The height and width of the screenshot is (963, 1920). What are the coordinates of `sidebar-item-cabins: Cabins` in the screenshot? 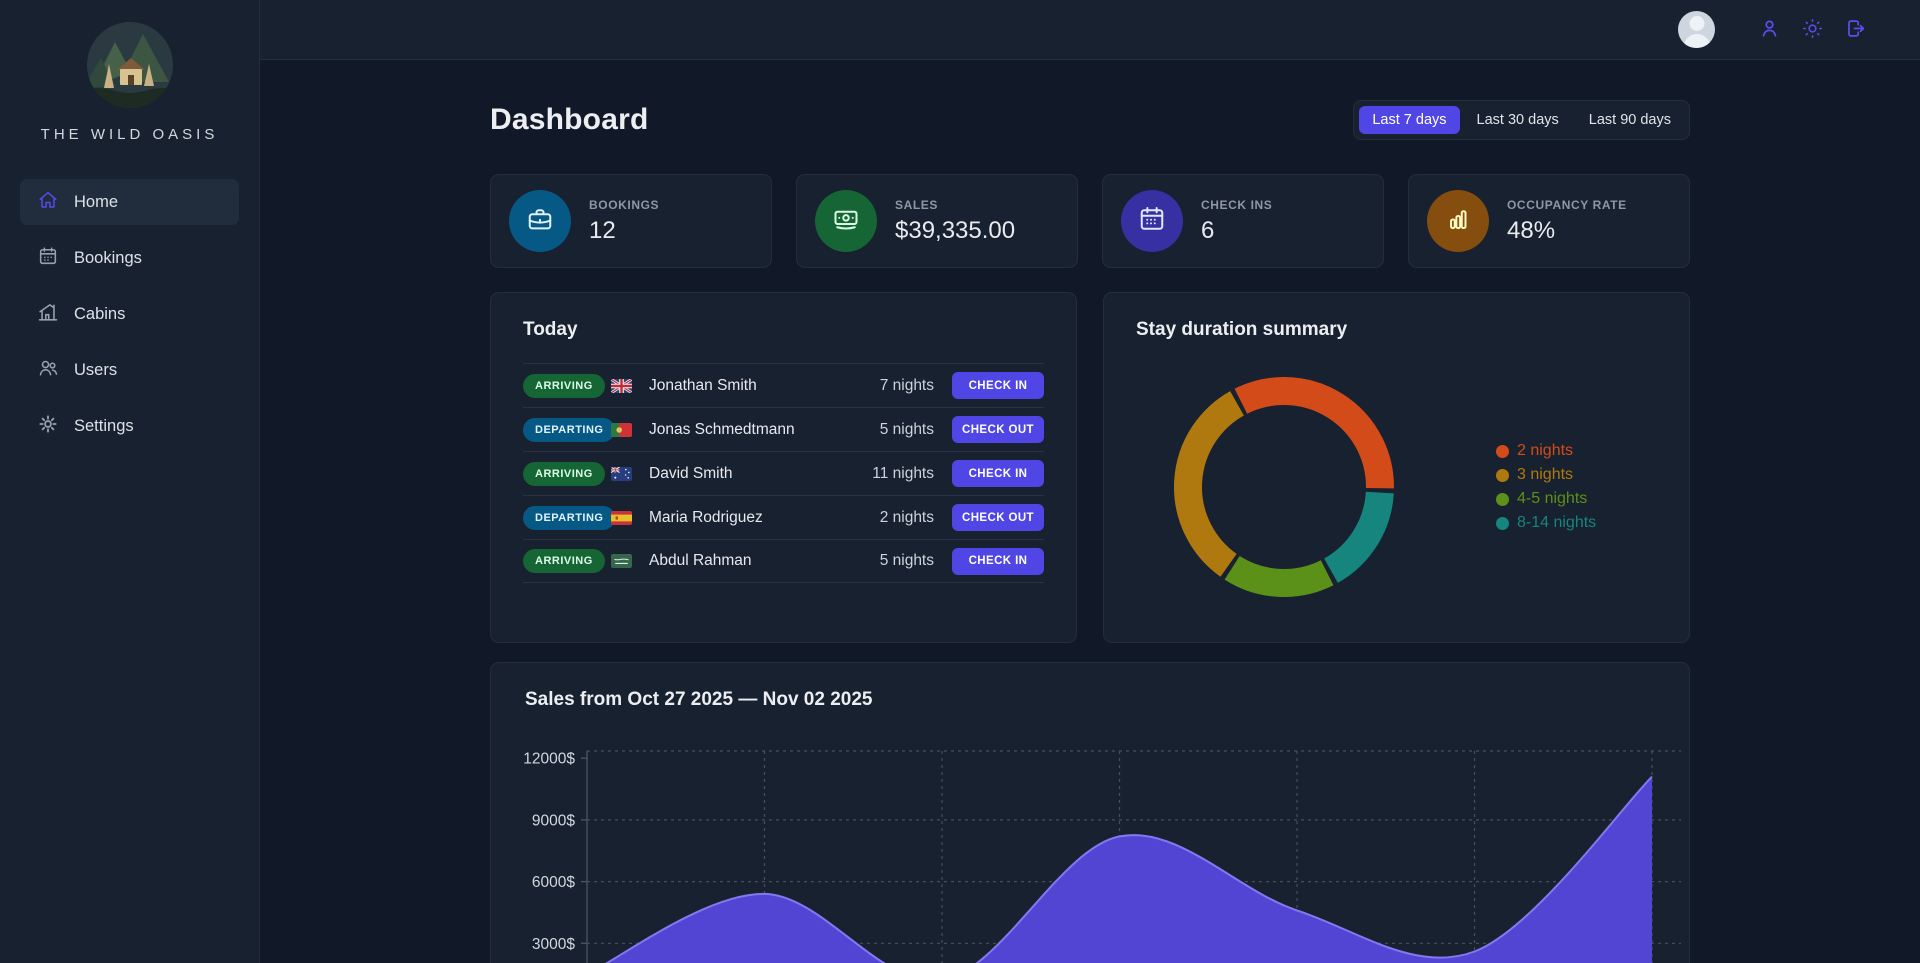 It's located at (129, 314).